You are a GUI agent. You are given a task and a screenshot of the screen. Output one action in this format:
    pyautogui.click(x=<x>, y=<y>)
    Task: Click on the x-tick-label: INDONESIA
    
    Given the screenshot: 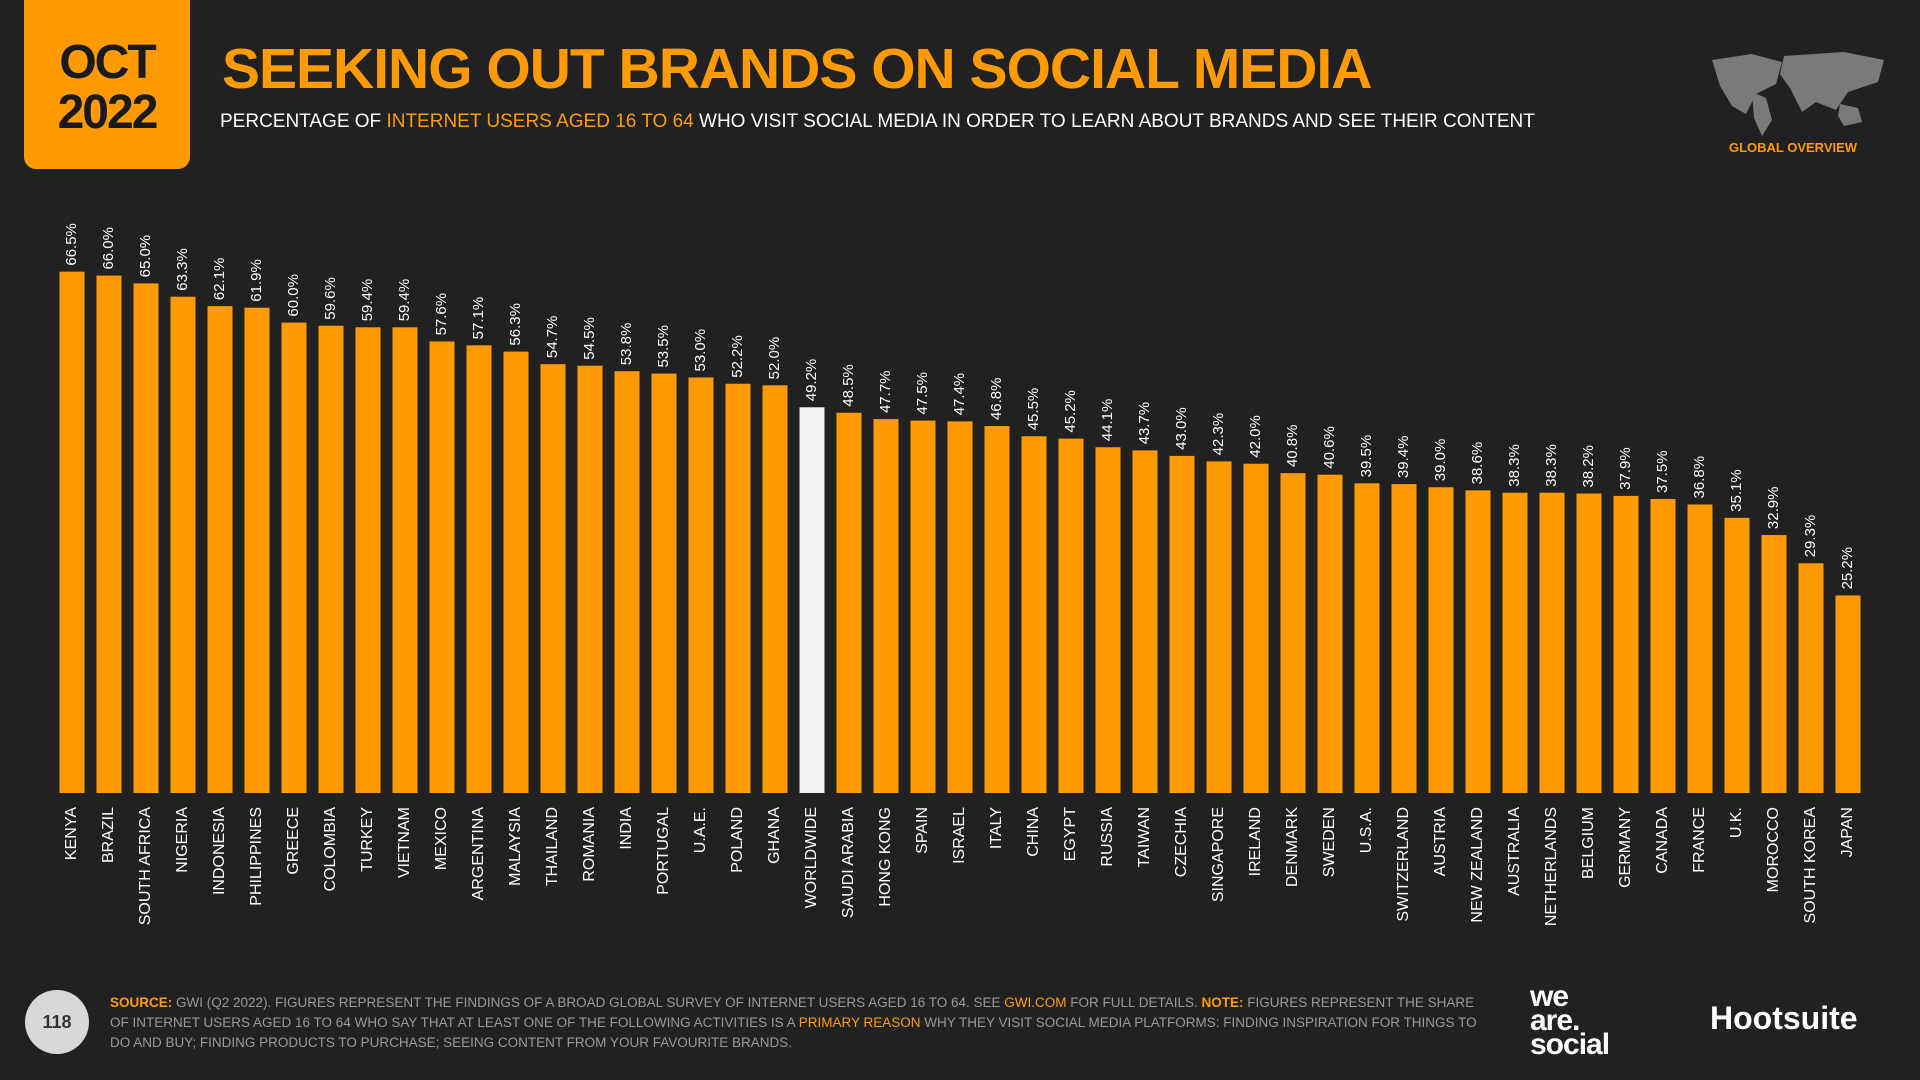 What is the action you would take?
    pyautogui.click(x=219, y=851)
    